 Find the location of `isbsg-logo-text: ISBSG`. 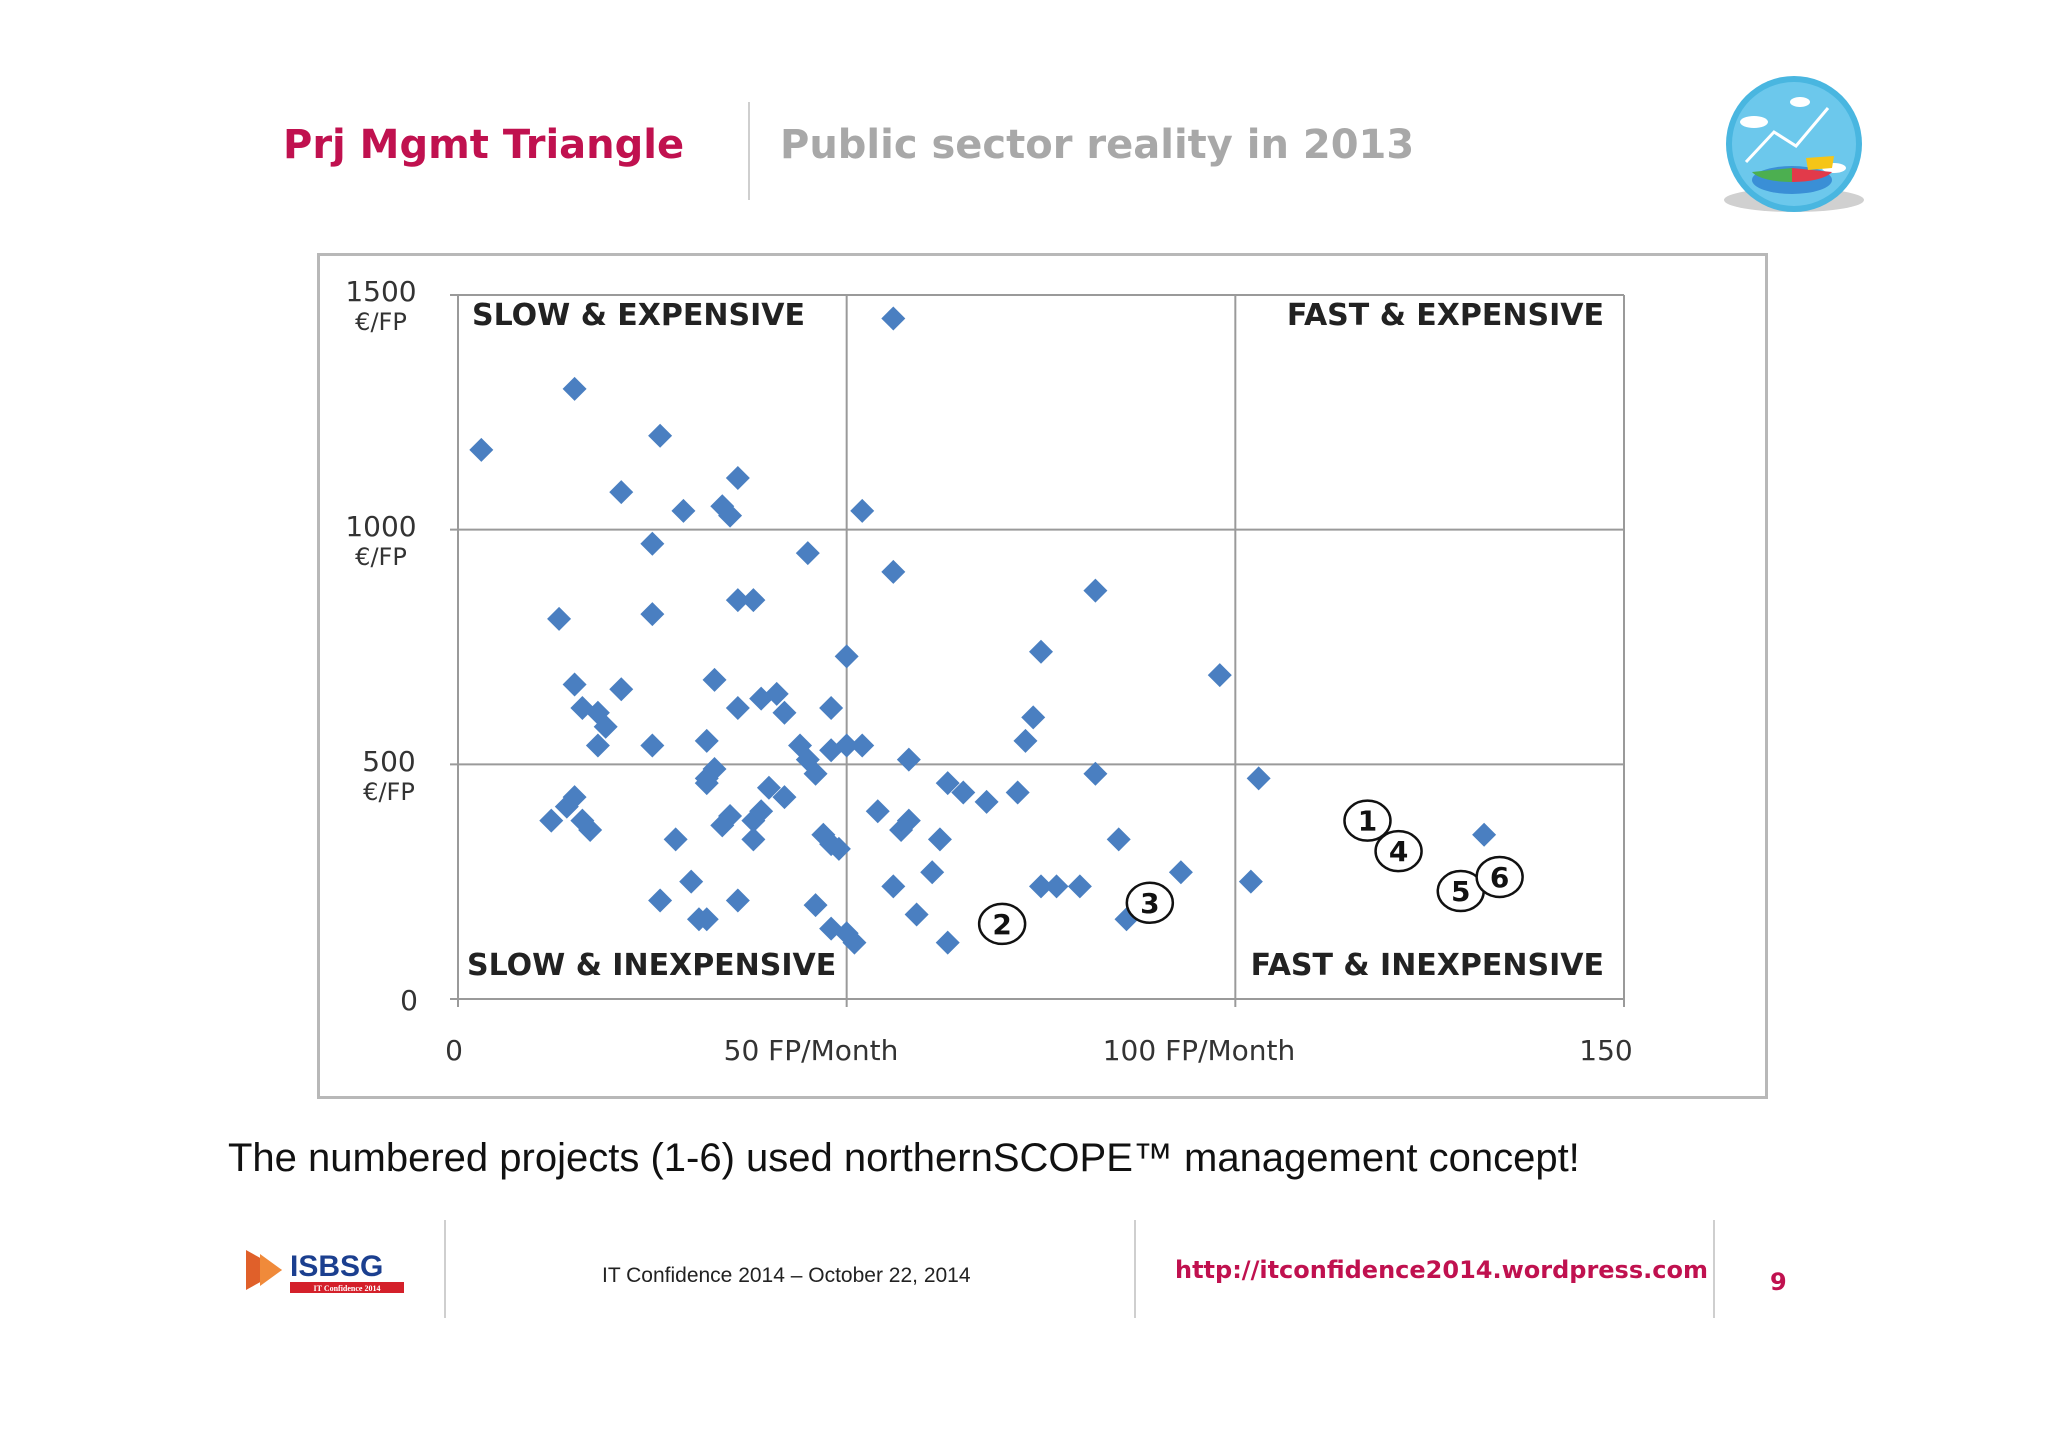

isbsg-logo-text: ISBSG is located at coordinates (336, 1266).